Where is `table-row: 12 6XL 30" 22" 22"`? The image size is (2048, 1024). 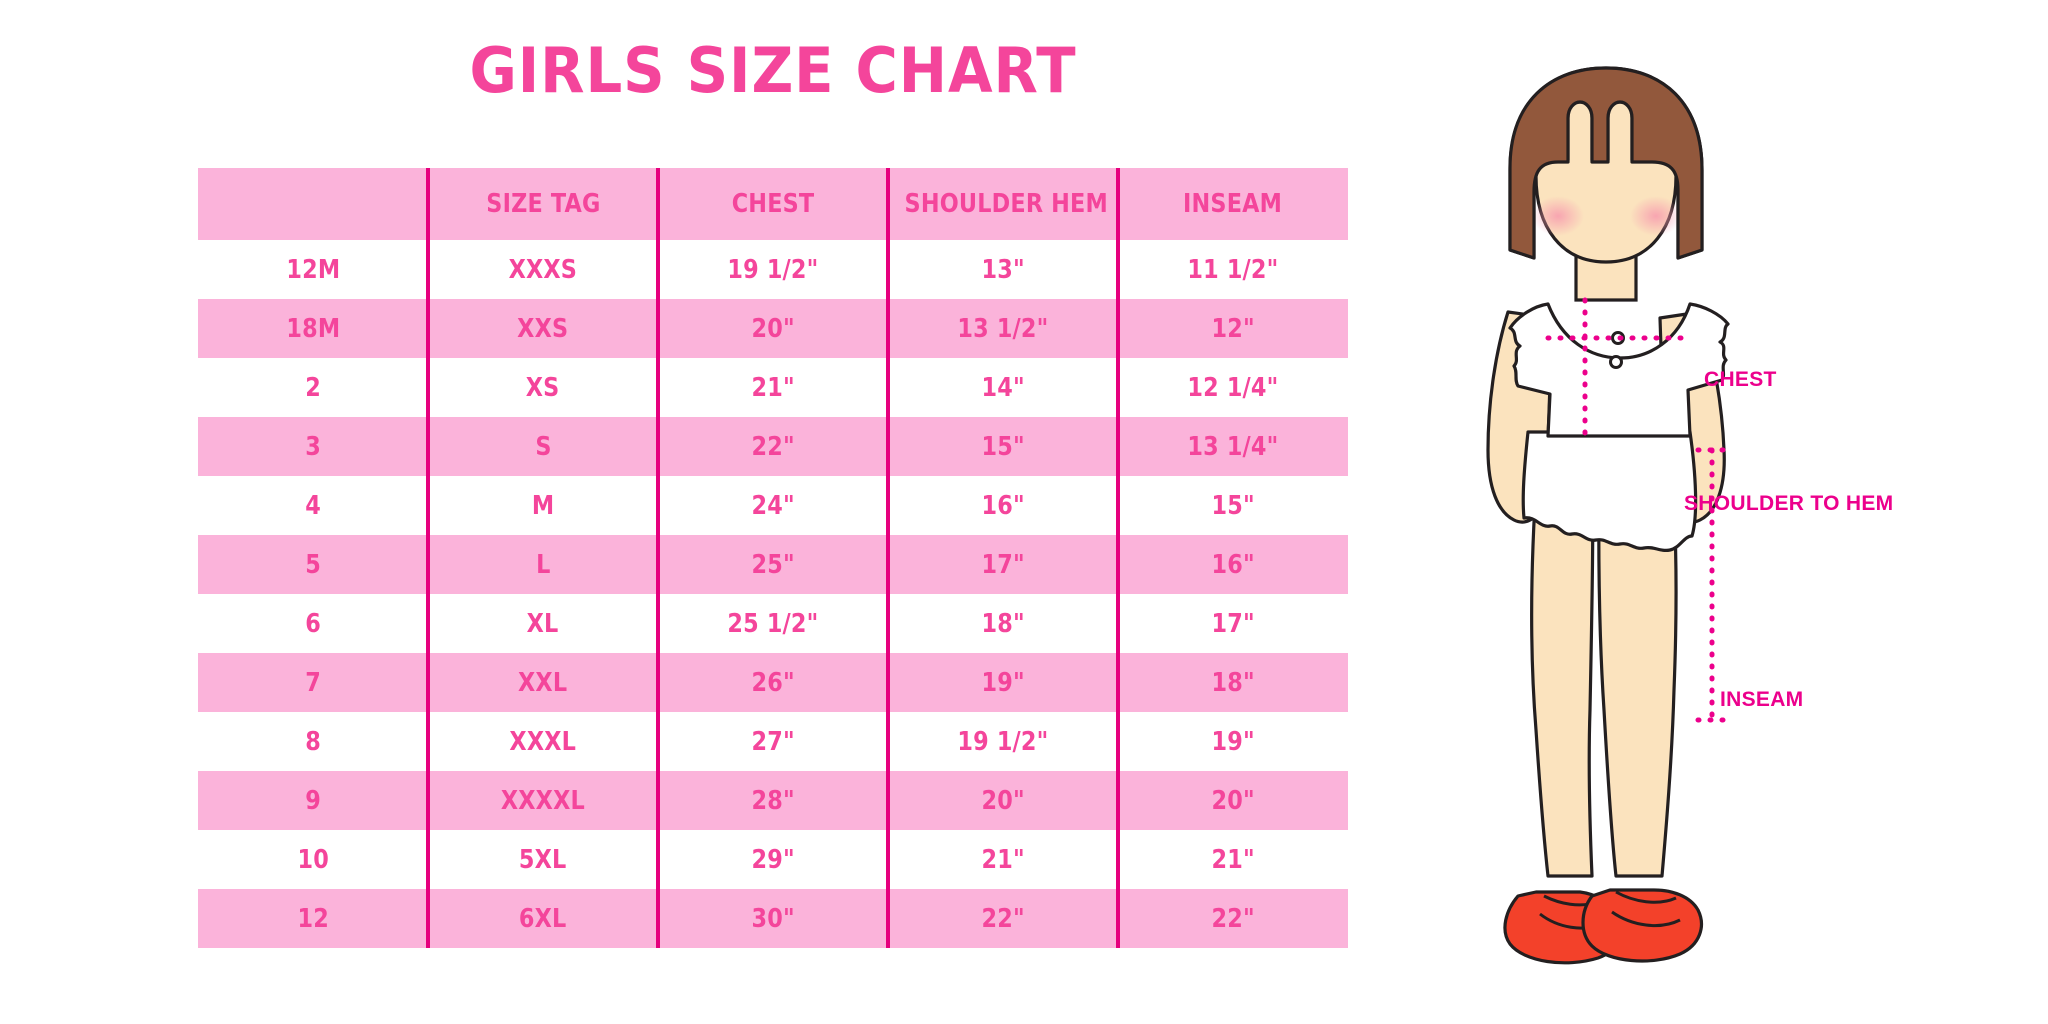
table-row: 12 6XL 30" 22" 22" is located at coordinates (773, 918).